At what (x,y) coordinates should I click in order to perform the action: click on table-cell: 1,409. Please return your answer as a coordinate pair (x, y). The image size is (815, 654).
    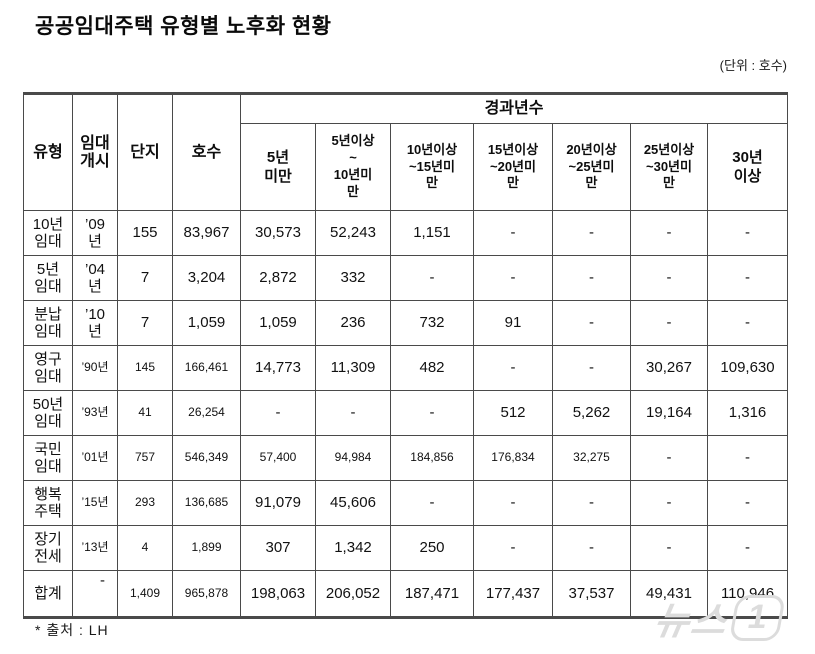
    Looking at the image, I should click on (145, 594).